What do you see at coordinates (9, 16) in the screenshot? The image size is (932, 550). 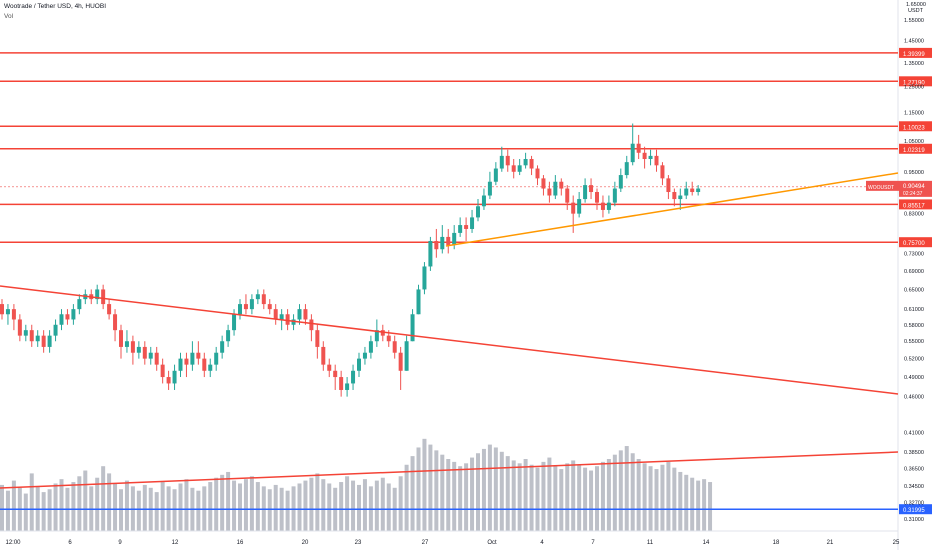 I see `volume-indicator-label: Vol` at bounding box center [9, 16].